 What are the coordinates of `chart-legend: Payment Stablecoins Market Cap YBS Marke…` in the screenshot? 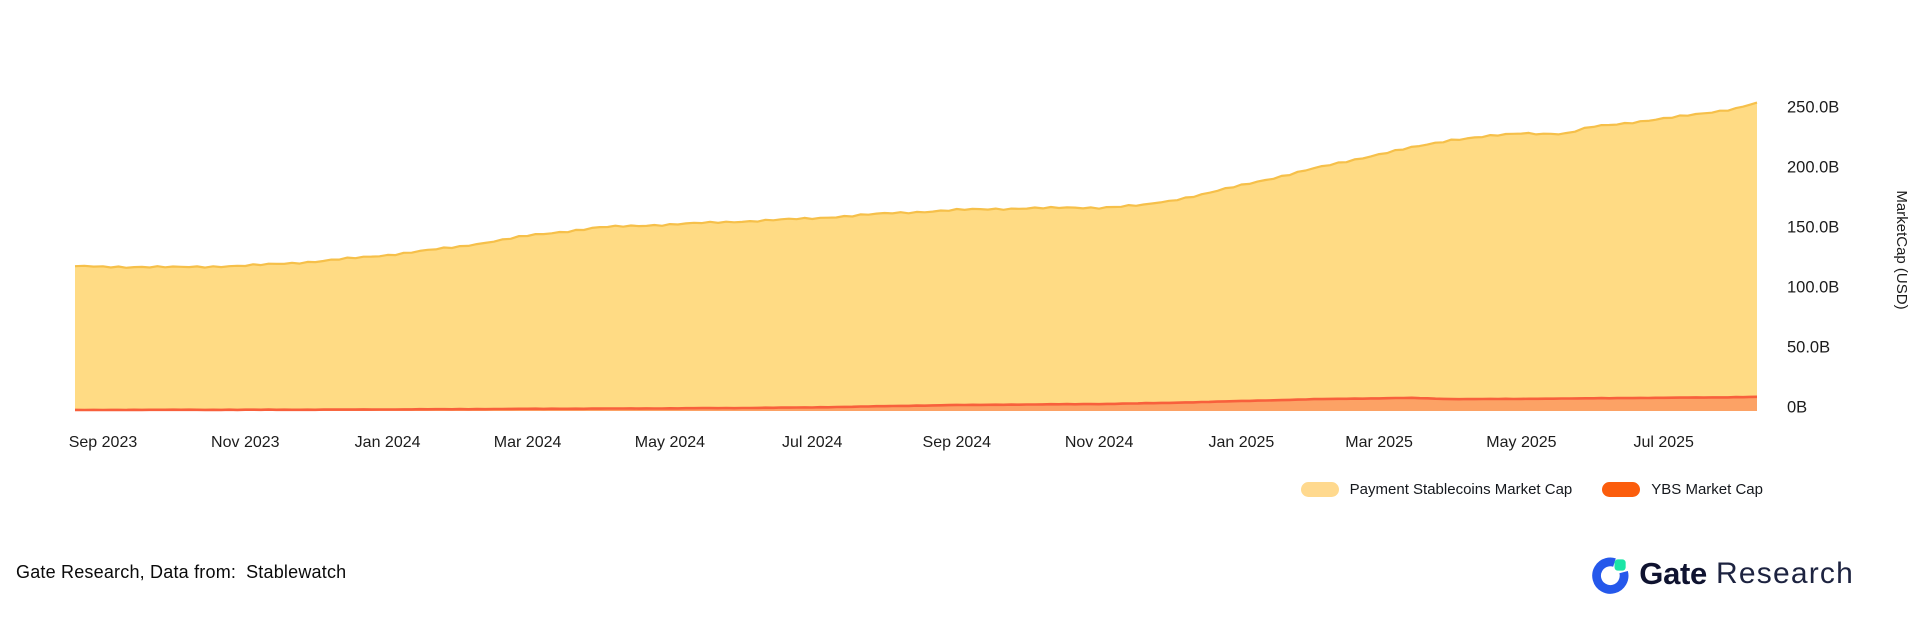 It's located at (1531, 489).